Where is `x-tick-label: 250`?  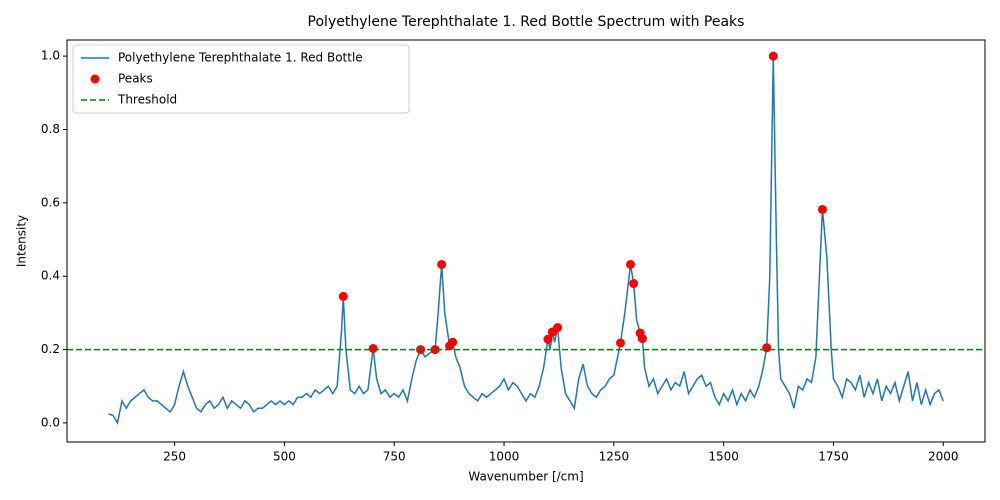
x-tick-label: 250 is located at coordinates (174, 457).